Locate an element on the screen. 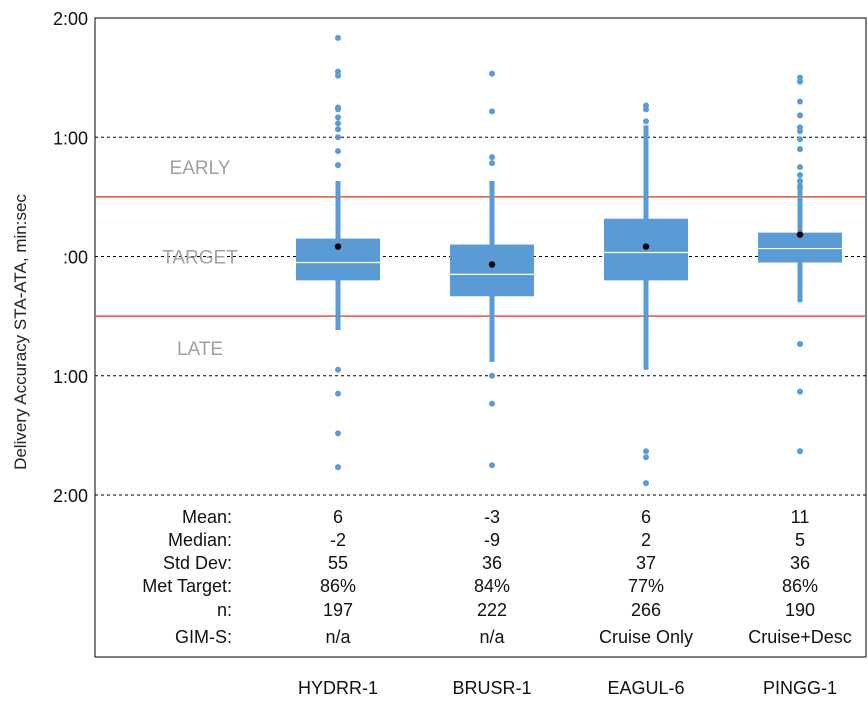 The height and width of the screenshot is (702, 868). stats-value: 266 is located at coordinates (646, 610).